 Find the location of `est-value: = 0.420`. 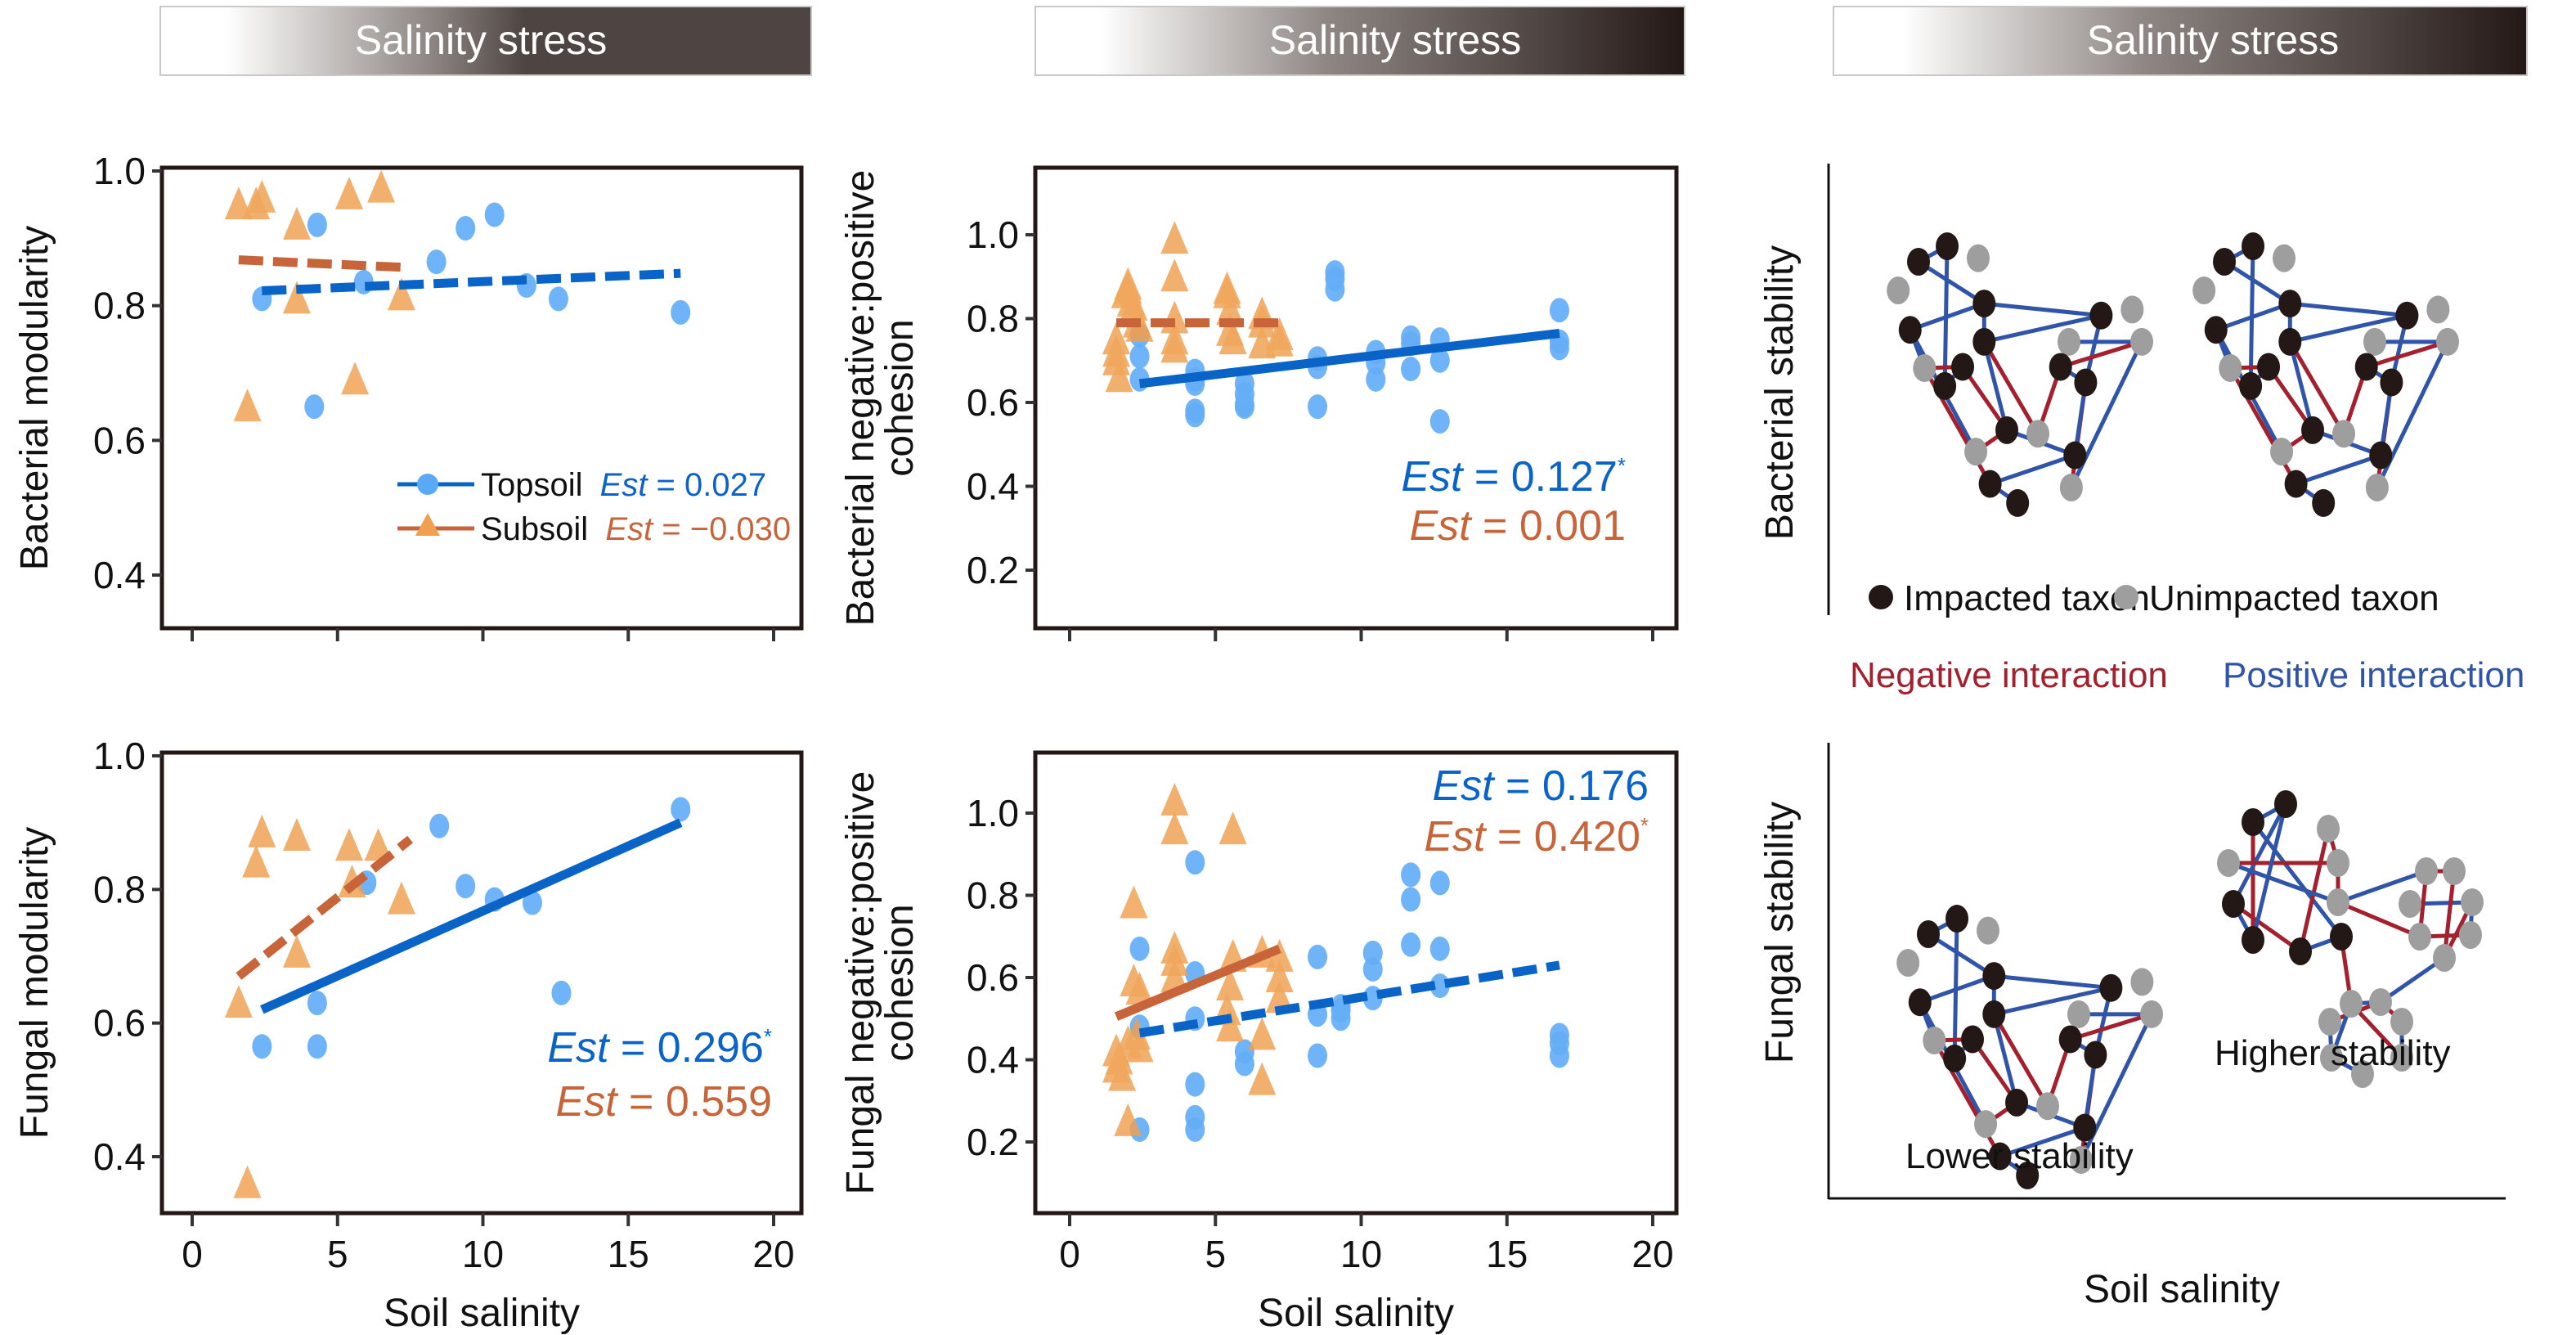

est-value: = 0.420 is located at coordinates (1563, 837).